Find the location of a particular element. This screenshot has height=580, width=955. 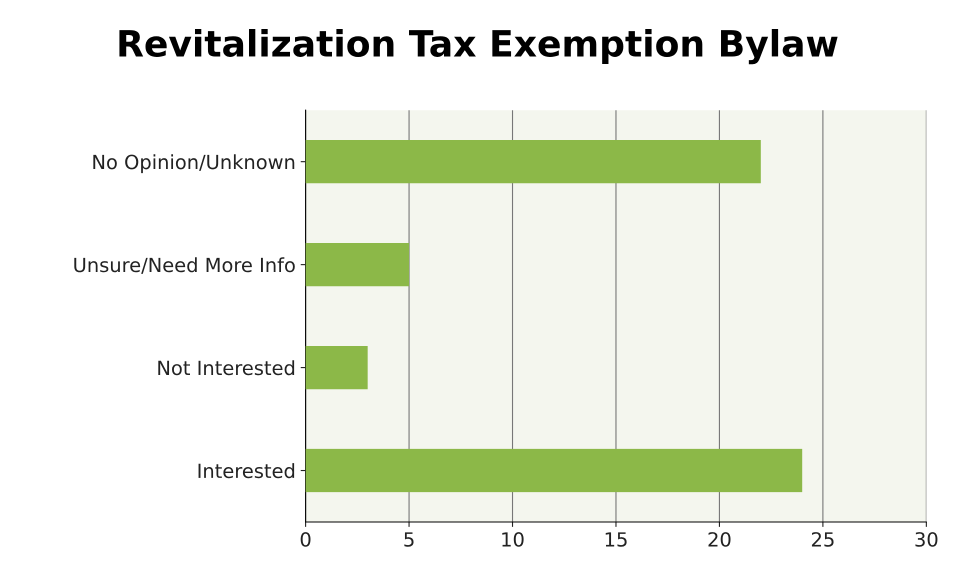

x-tick-label: 20 is located at coordinates (719, 539).